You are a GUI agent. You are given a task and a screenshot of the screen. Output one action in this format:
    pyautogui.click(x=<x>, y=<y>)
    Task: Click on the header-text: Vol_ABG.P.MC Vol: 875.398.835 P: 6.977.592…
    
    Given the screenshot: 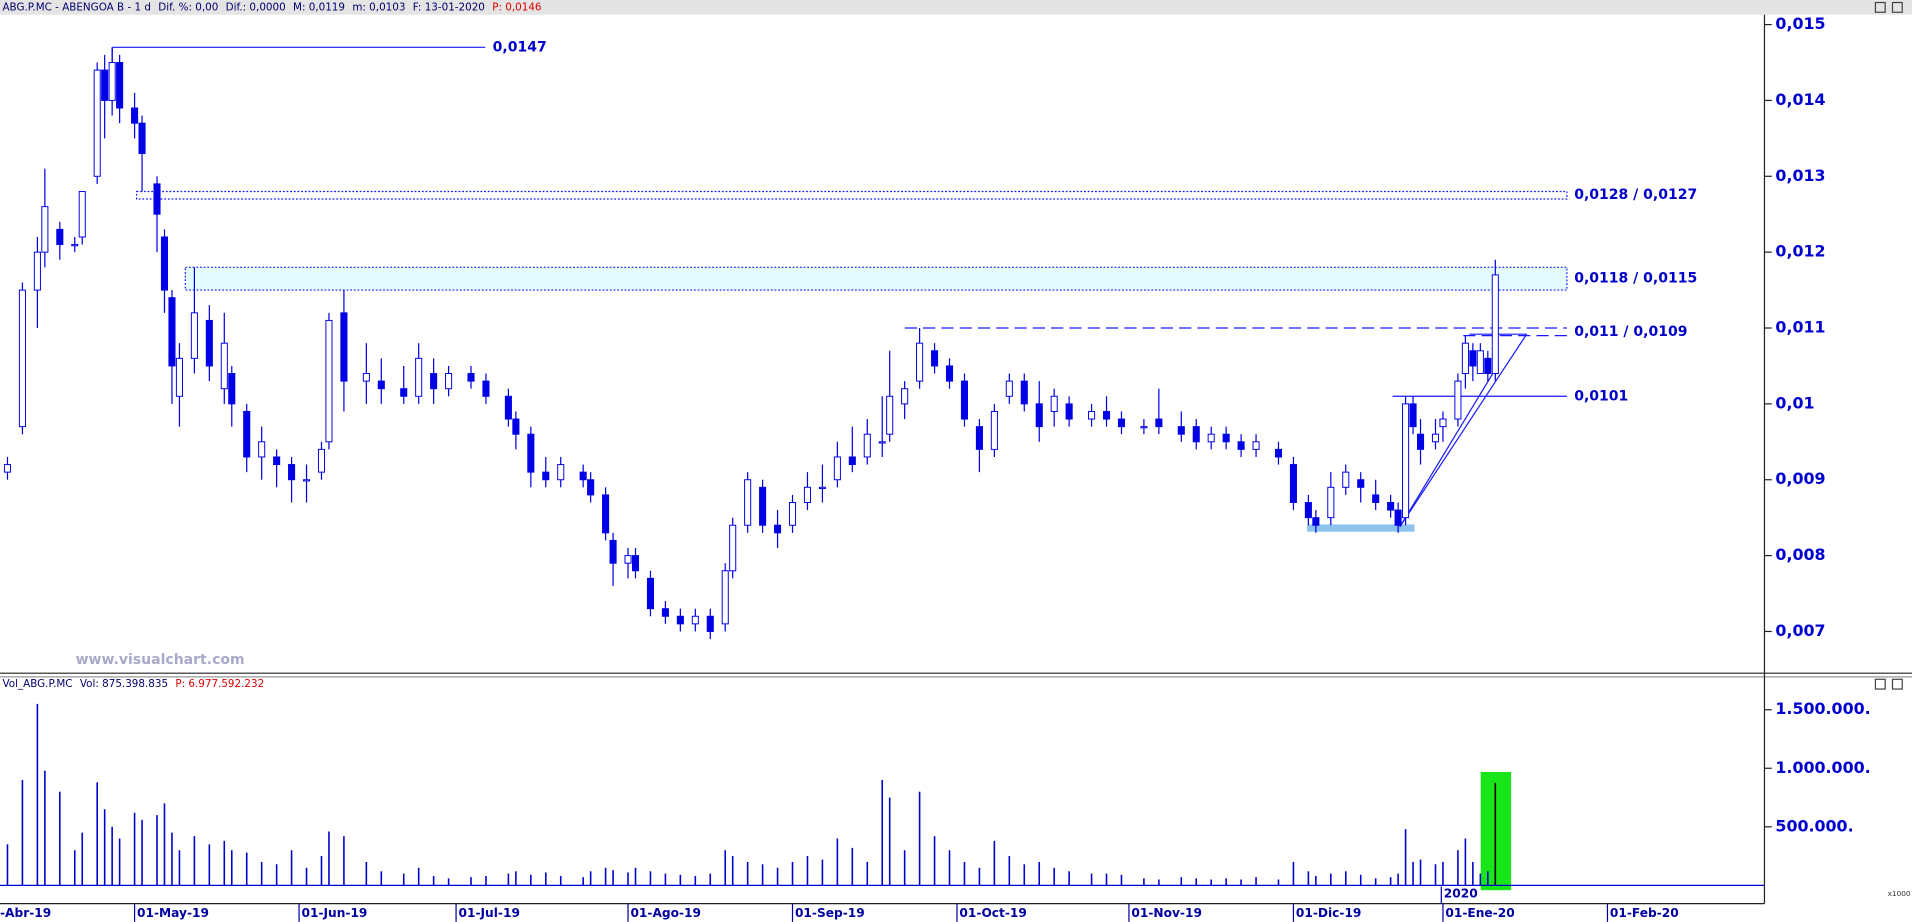 What is the action you would take?
    pyautogui.click(x=133, y=684)
    